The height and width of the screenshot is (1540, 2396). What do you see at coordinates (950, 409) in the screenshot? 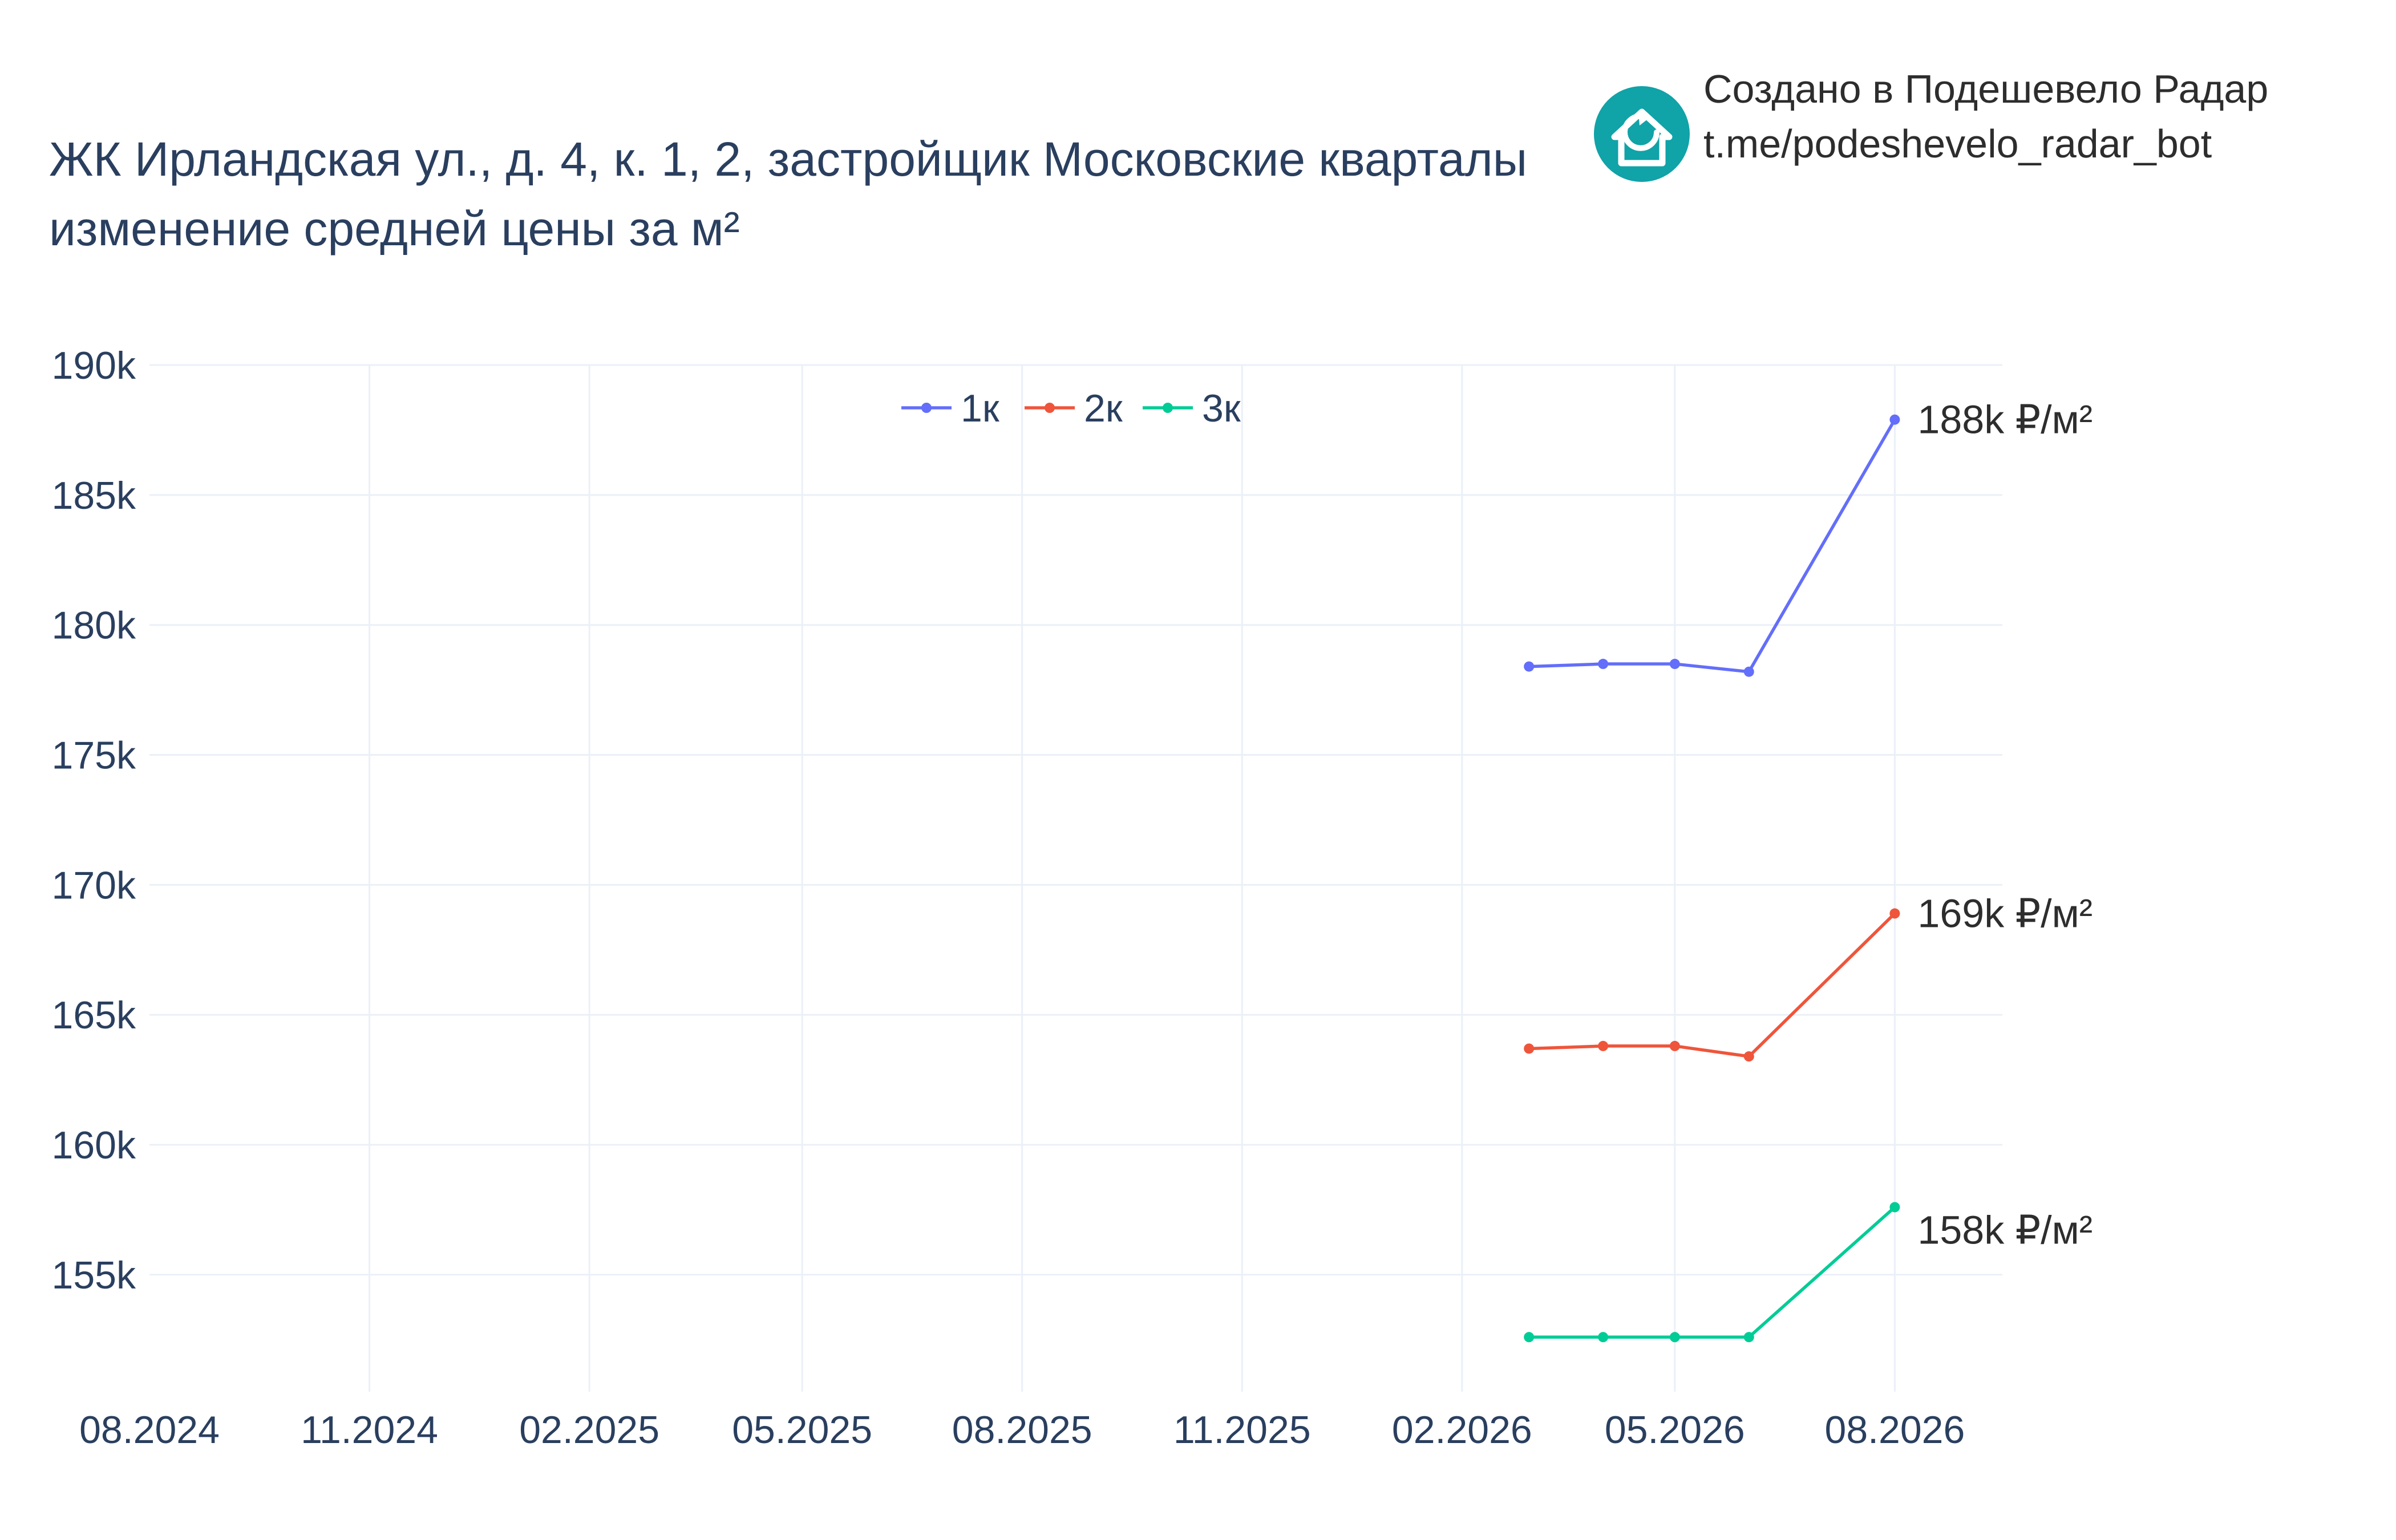
I see `legend-item: 1к` at bounding box center [950, 409].